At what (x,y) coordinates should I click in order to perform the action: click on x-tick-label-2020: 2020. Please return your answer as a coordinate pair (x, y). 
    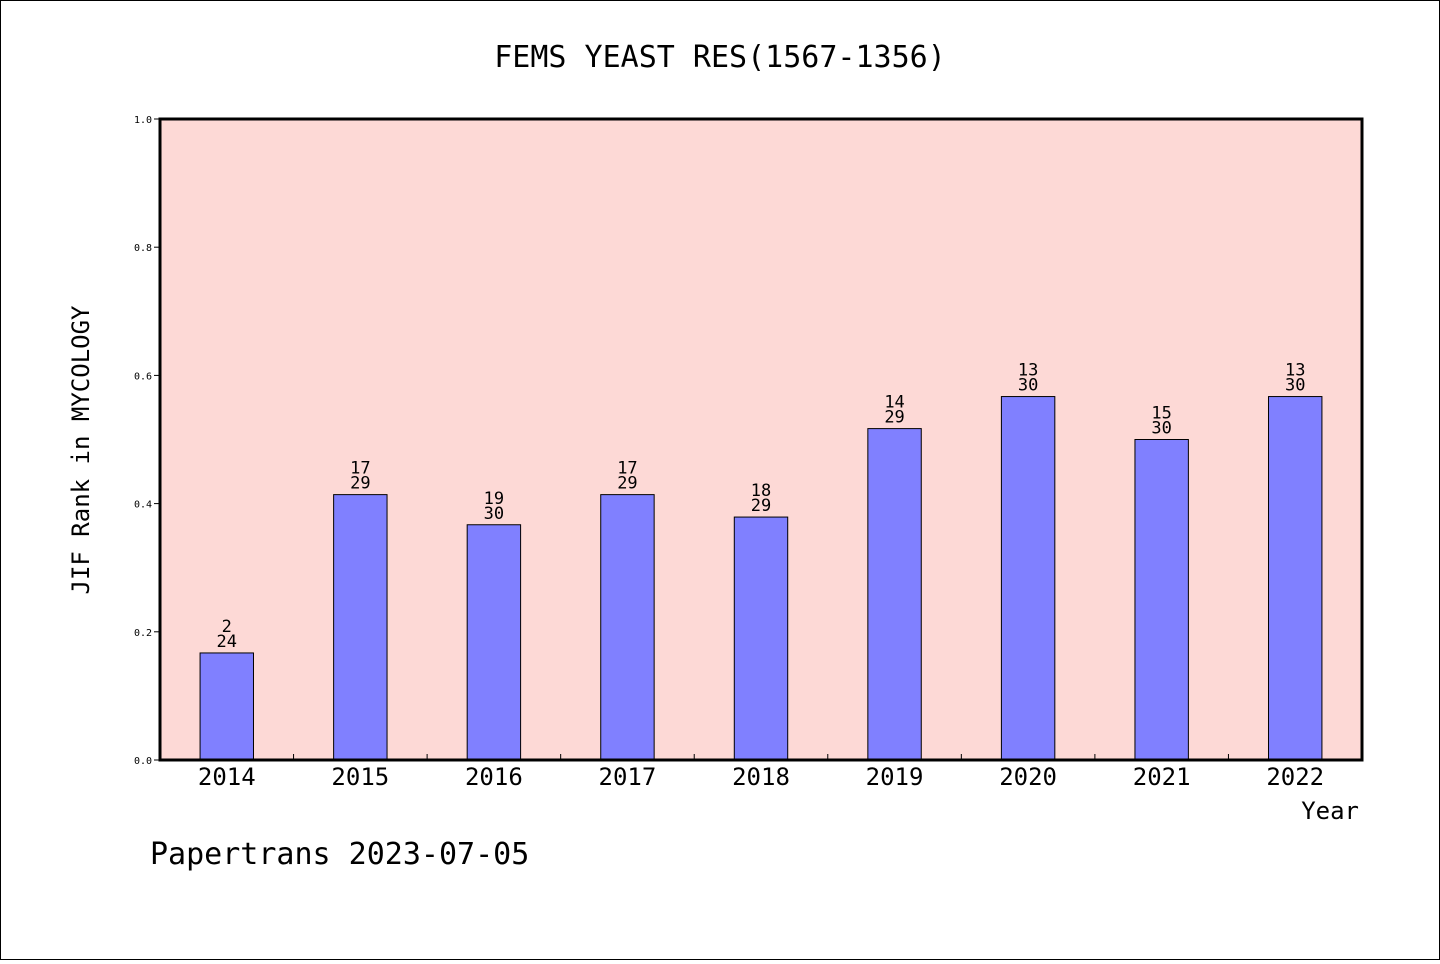
    Looking at the image, I should click on (1028, 777).